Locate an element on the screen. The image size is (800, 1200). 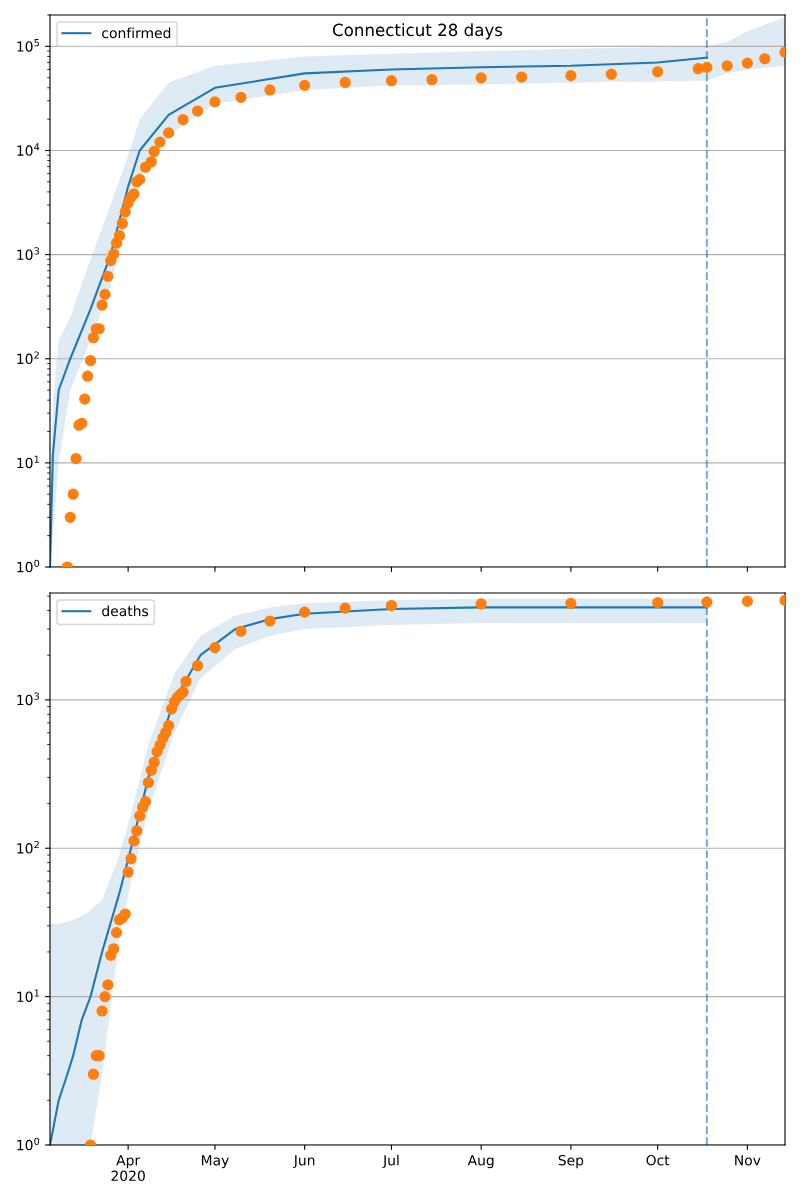
chart-title: Connecticut 28 days is located at coordinates (417, 31).